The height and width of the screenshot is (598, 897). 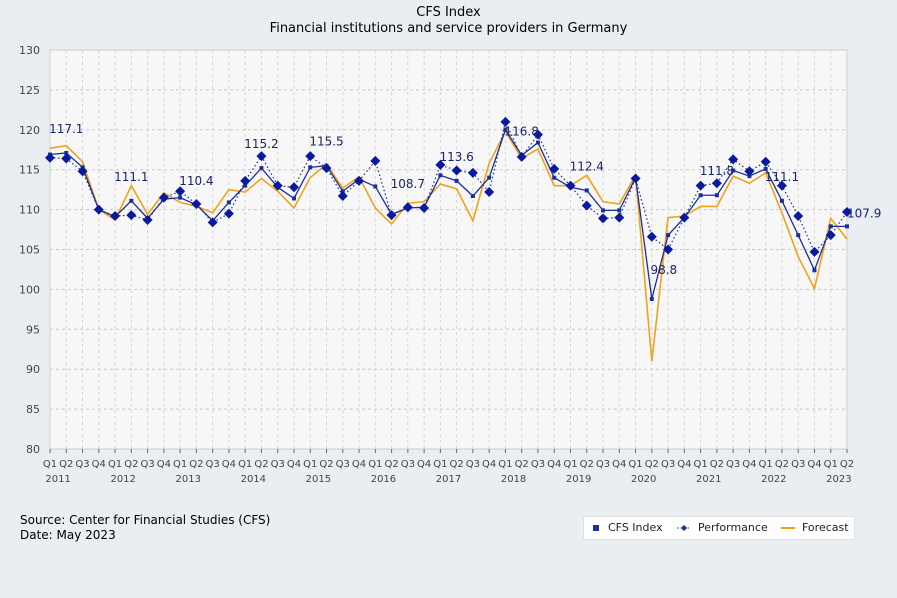 What do you see at coordinates (788, 528) in the screenshot?
I see `legend-line-marker-icon` at bounding box center [788, 528].